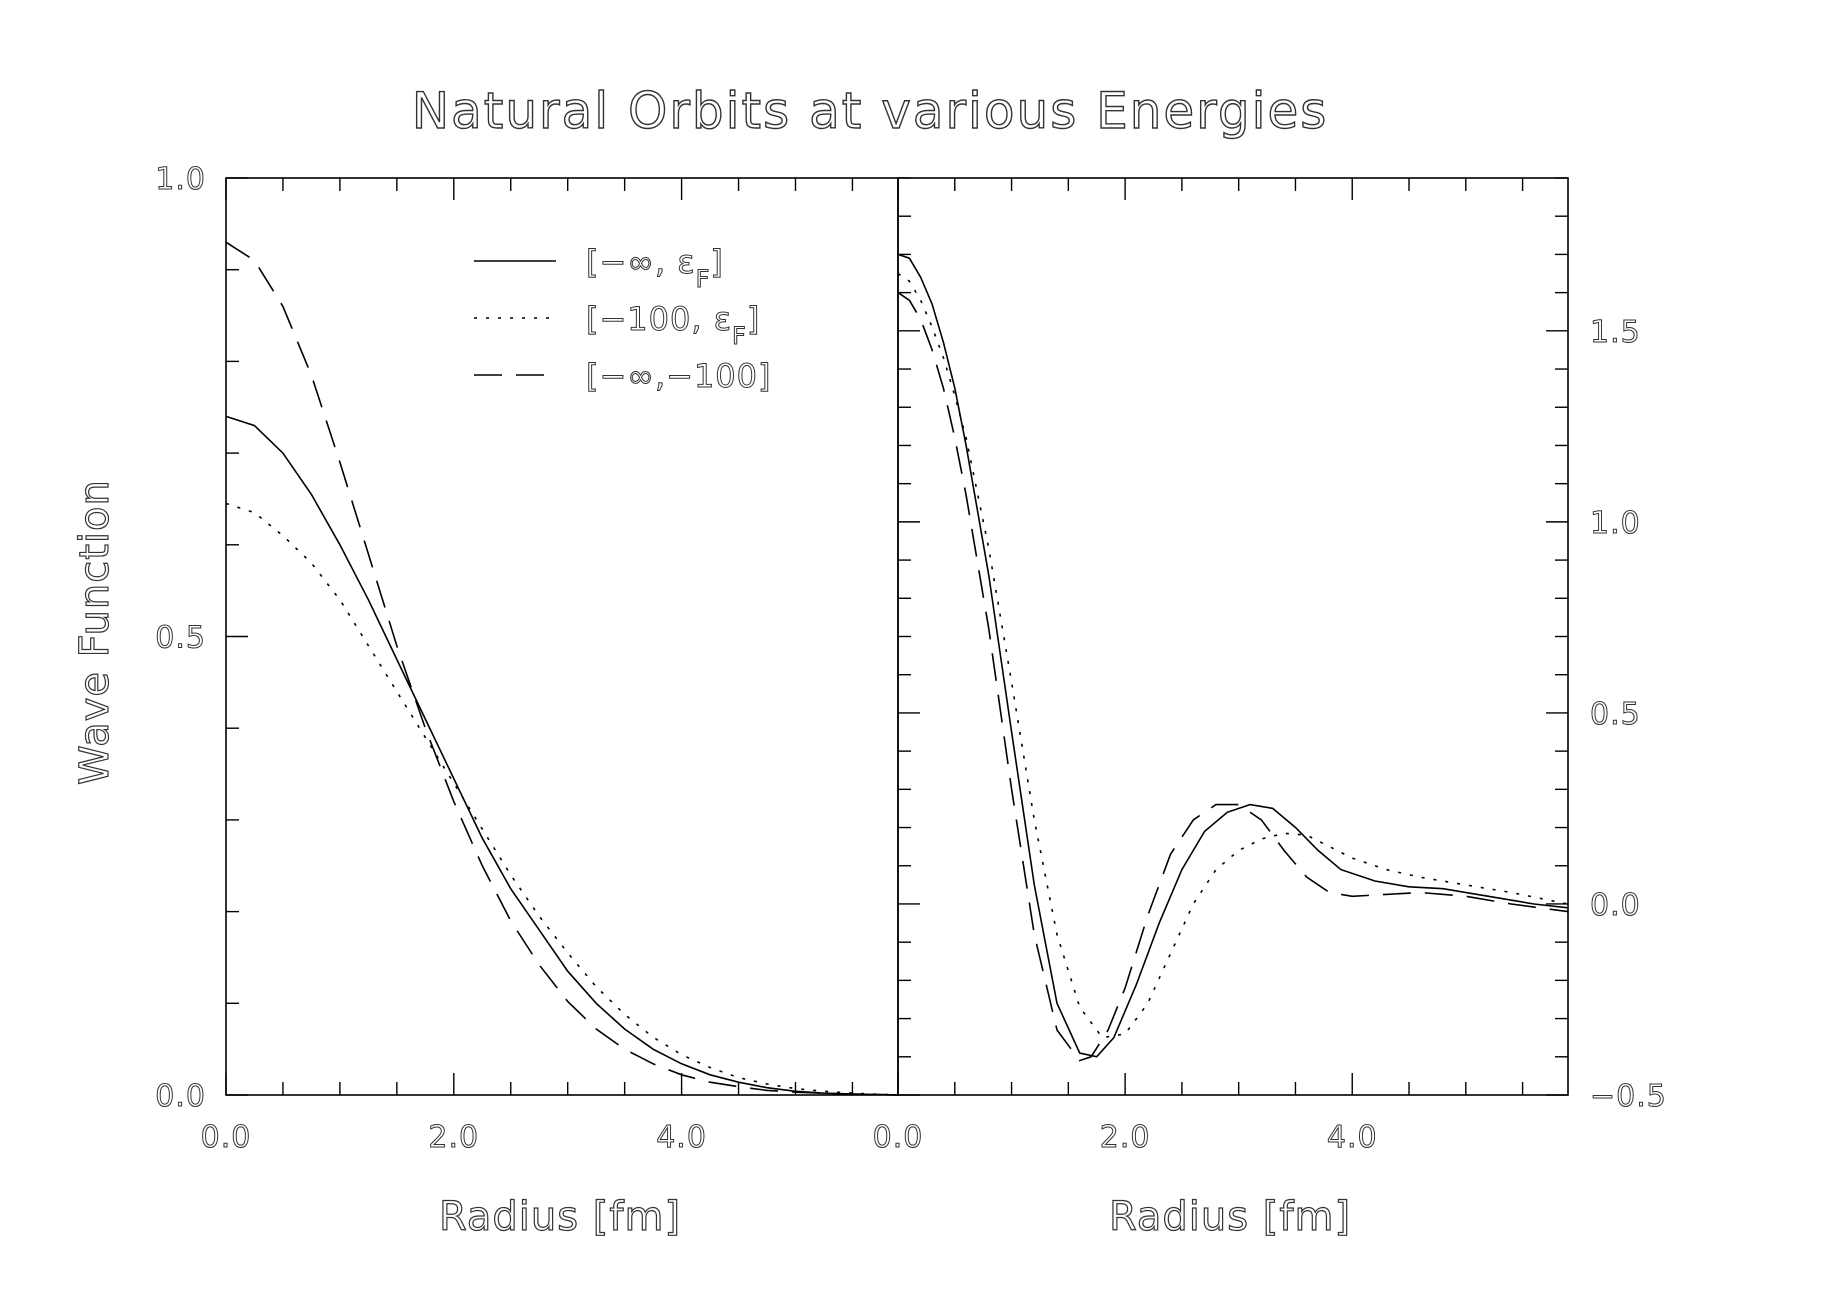 This screenshot has height=1298, width=1840. What do you see at coordinates (560, 1217) in the screenshot?
I see `x-axis-label-left: Radius [fm]` at bounding box center [560, 1217].